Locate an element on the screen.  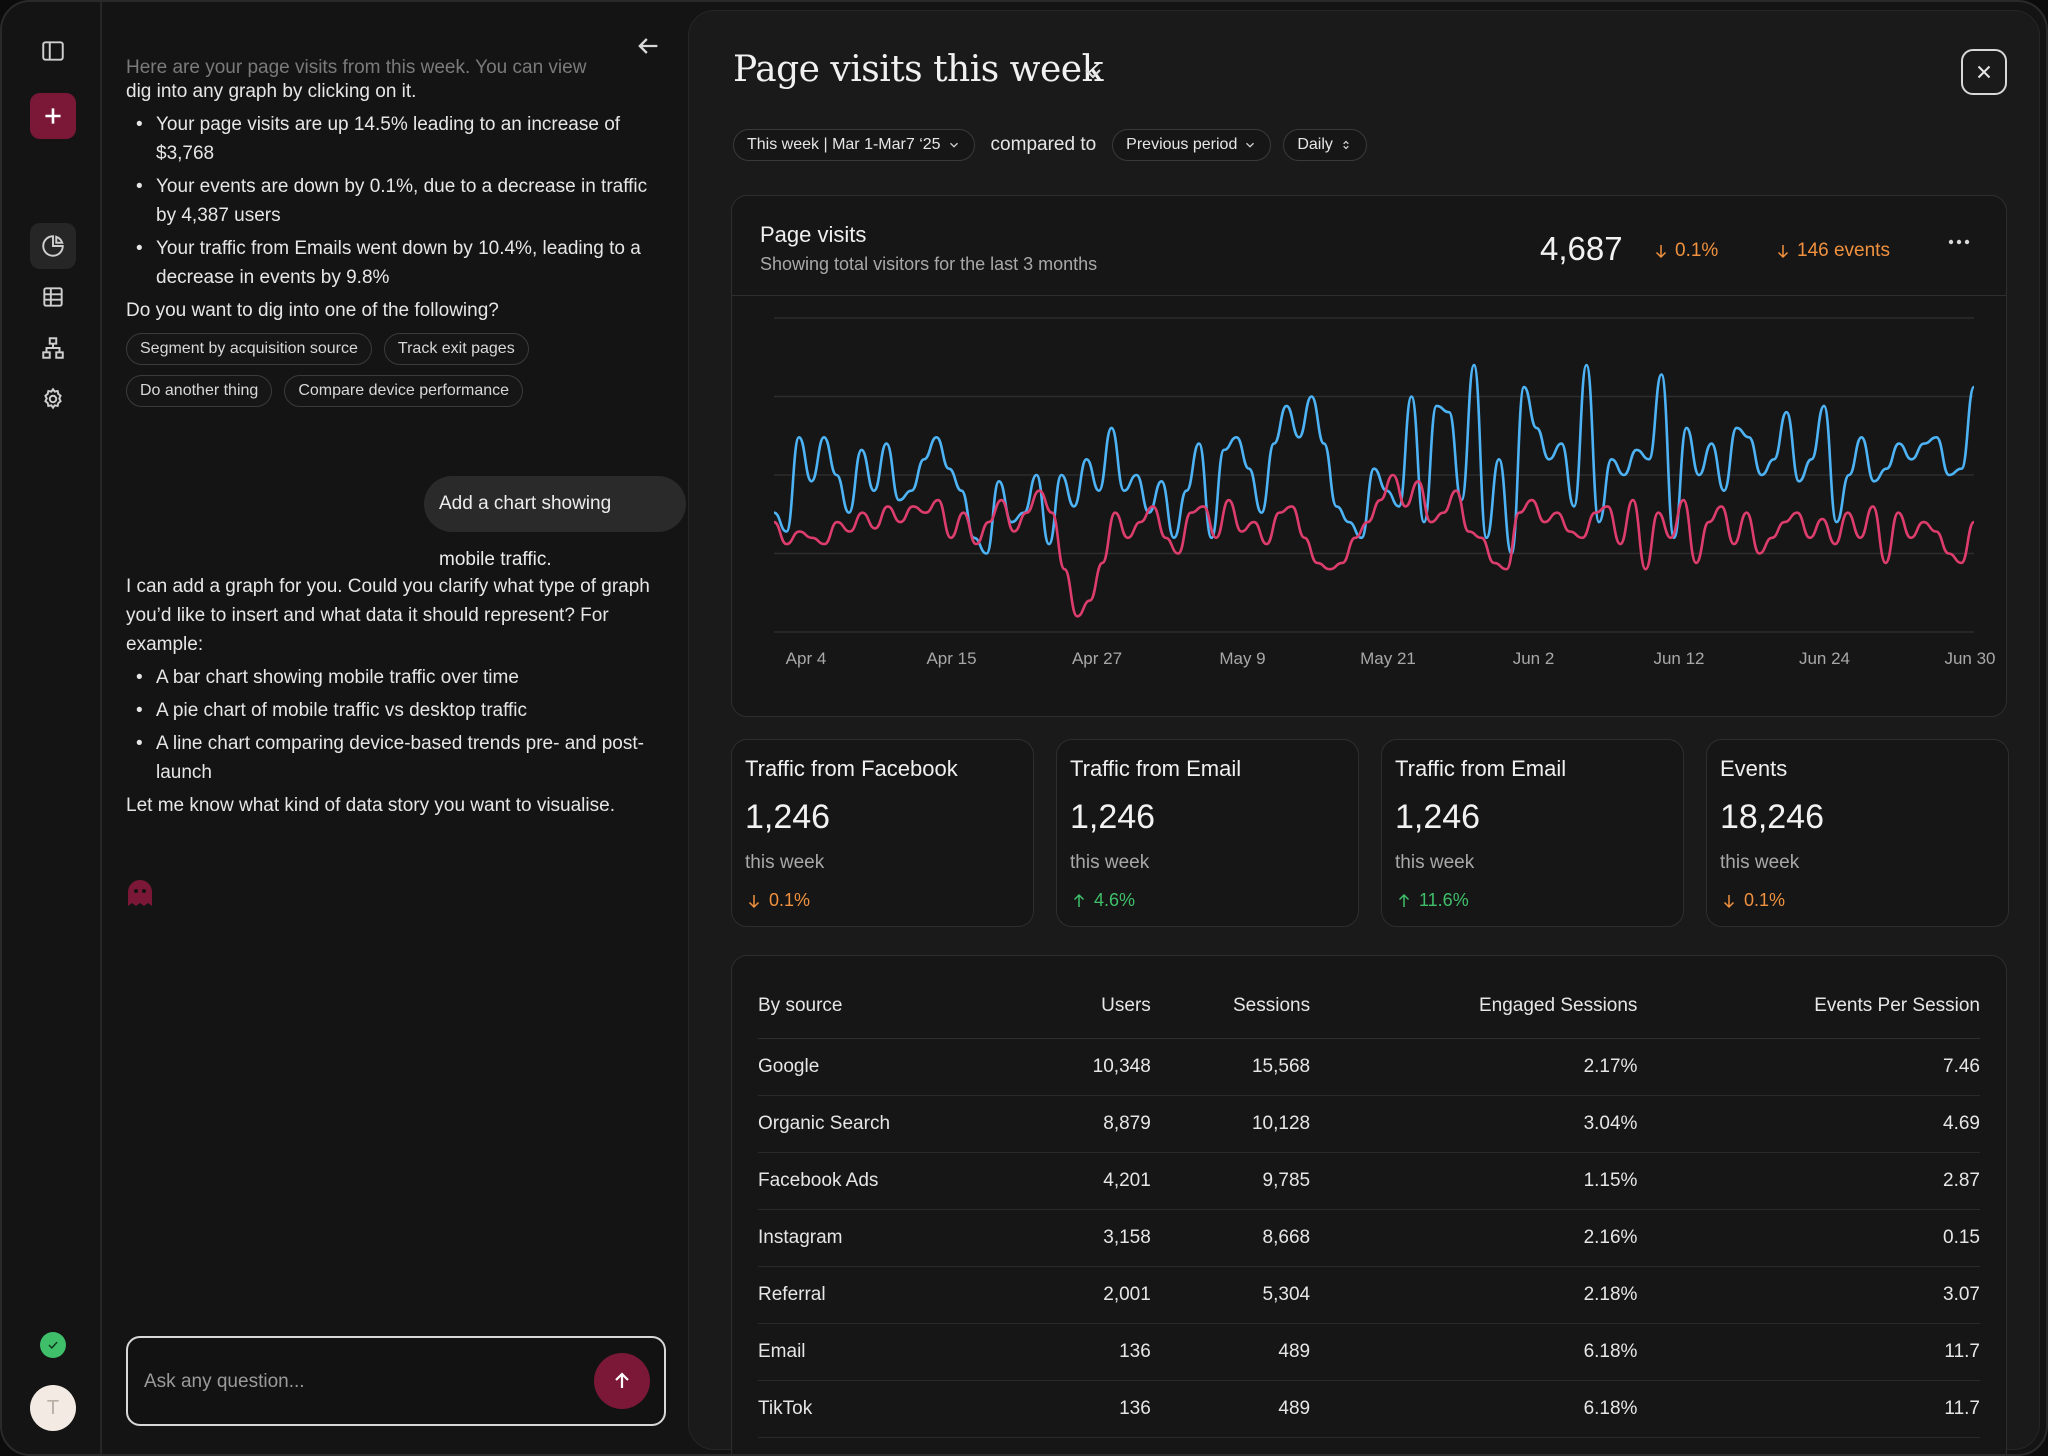
stat-card: Events 18,246 this week 0.1% is located at coordinates (1857, 833).